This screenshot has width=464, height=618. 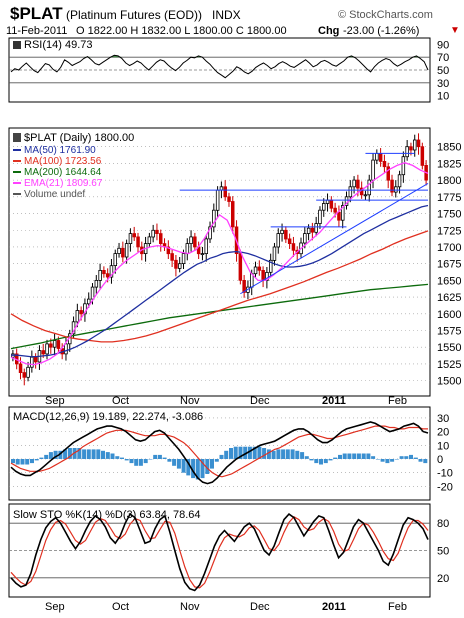 I want to click on legend-label: MA(100) 1723.56, so click(x=63, y=161).